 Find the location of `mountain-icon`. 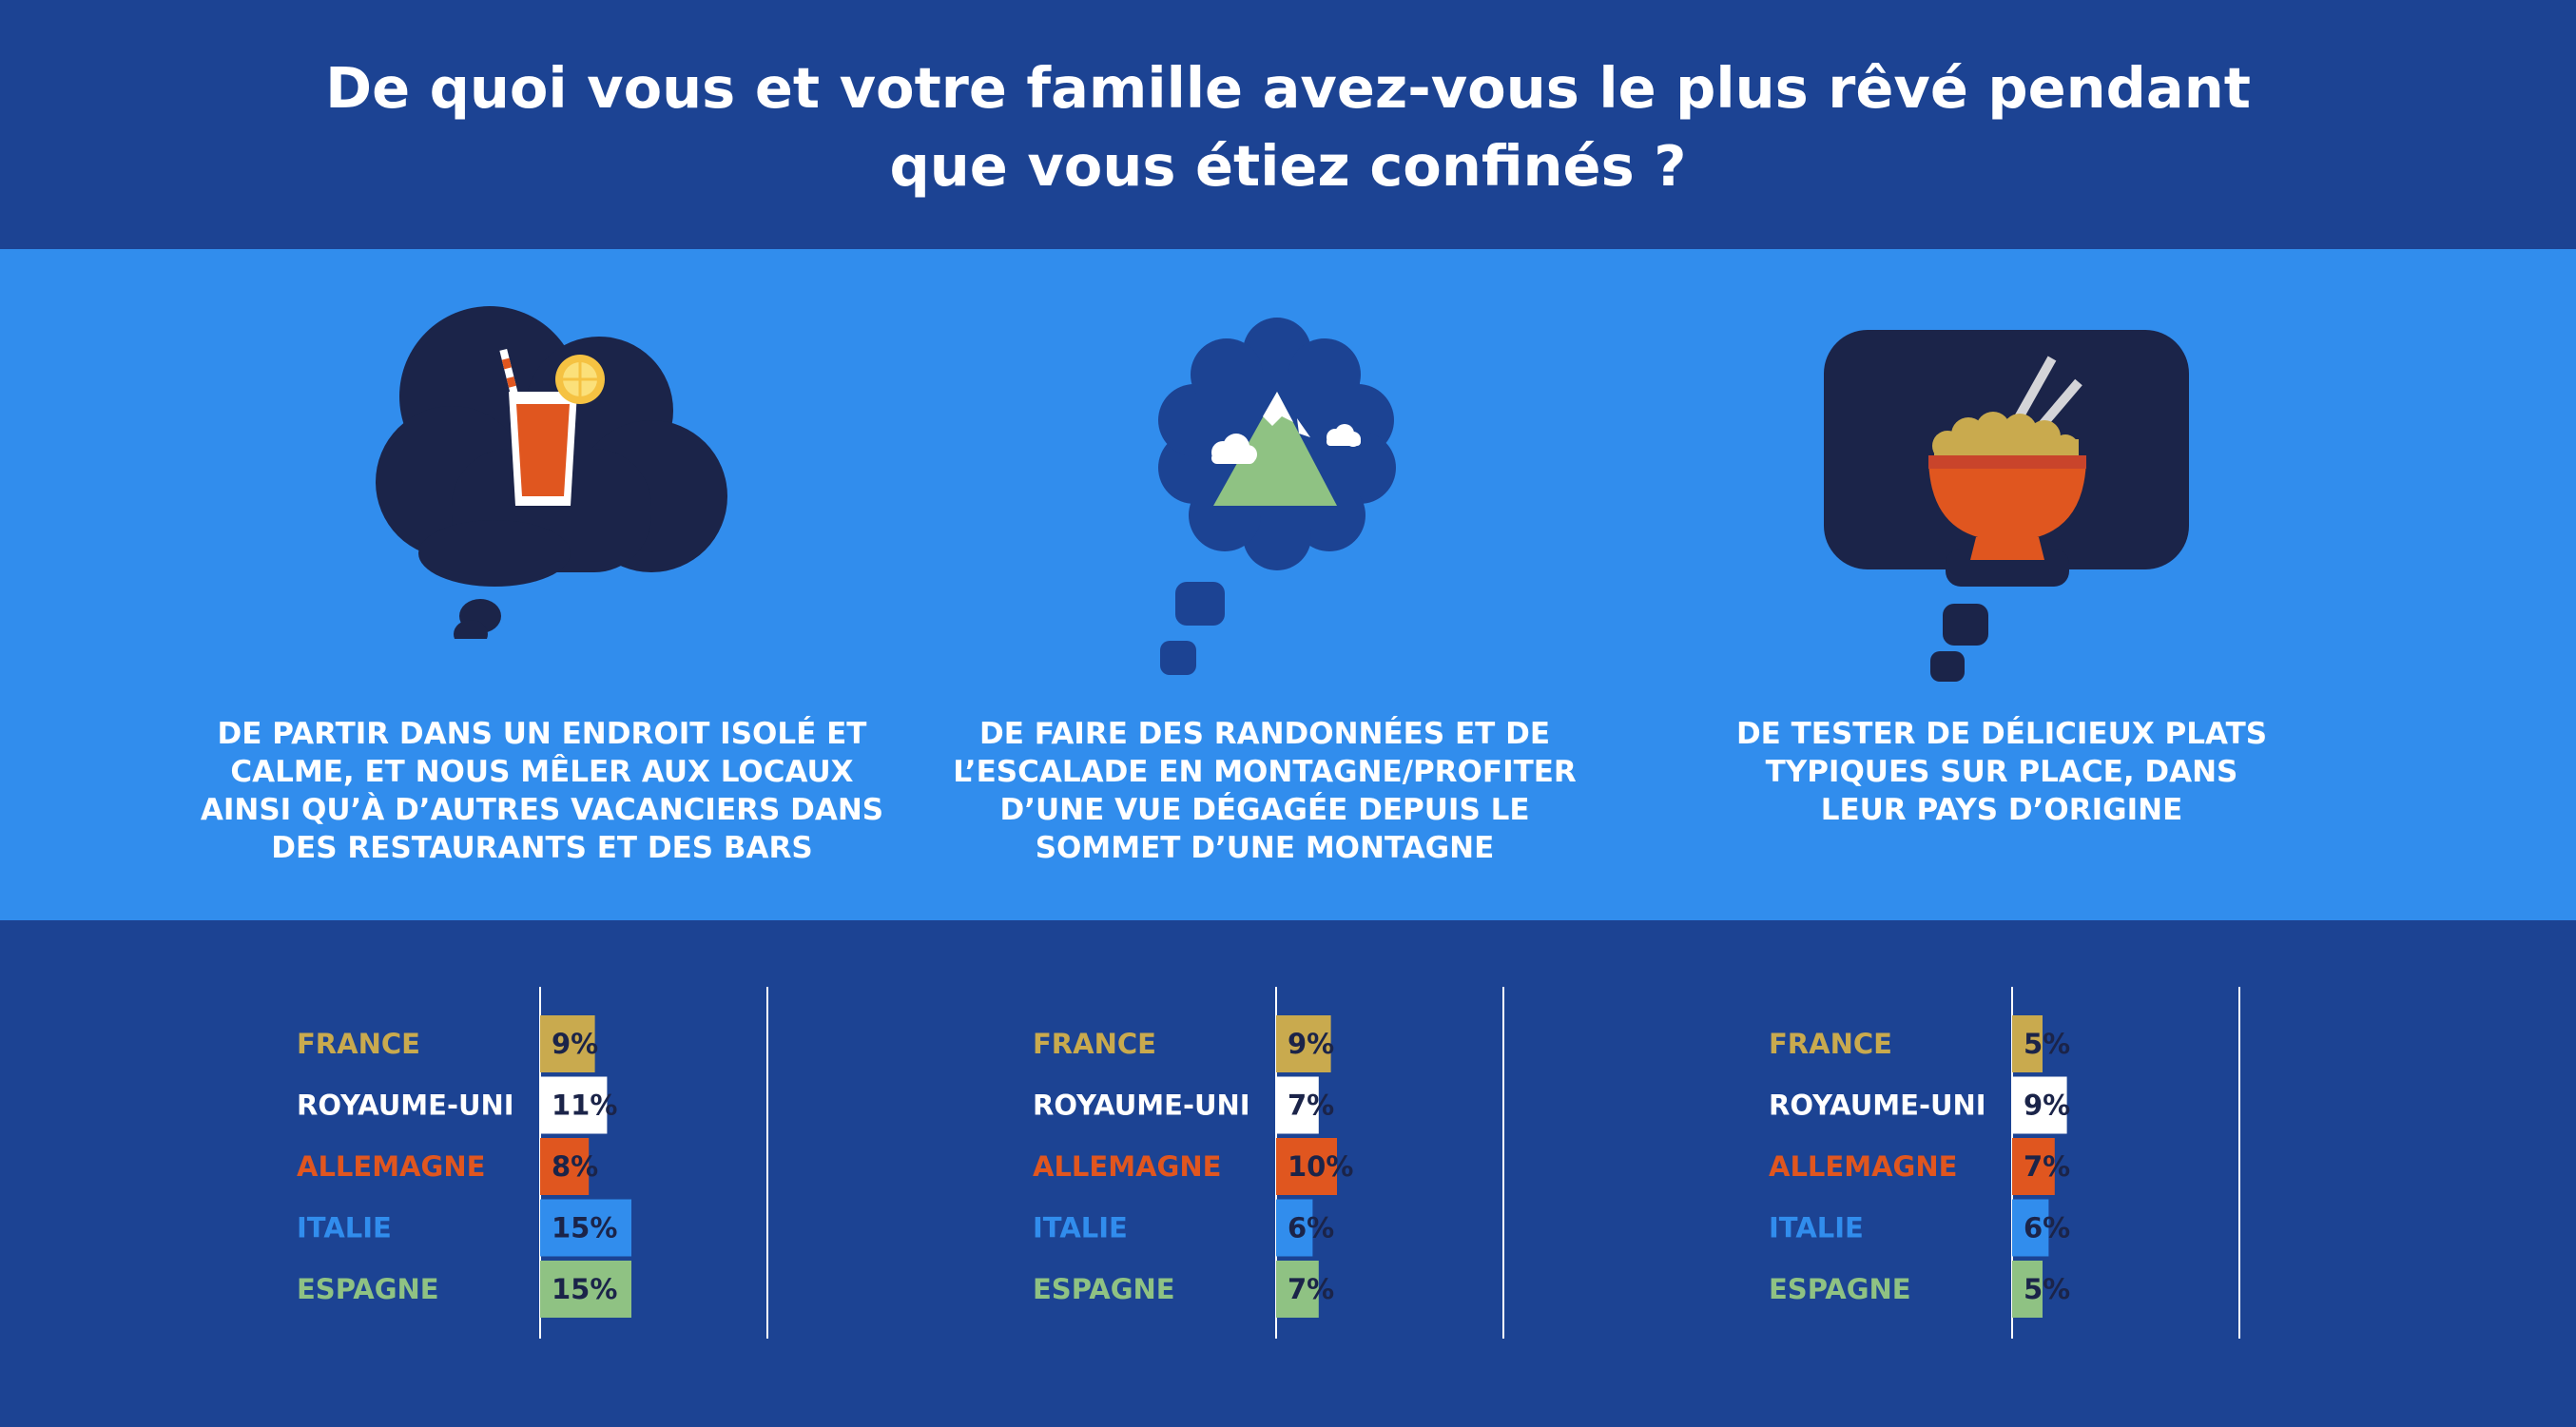

mountain-icon is located at coordinates (1277, 496).